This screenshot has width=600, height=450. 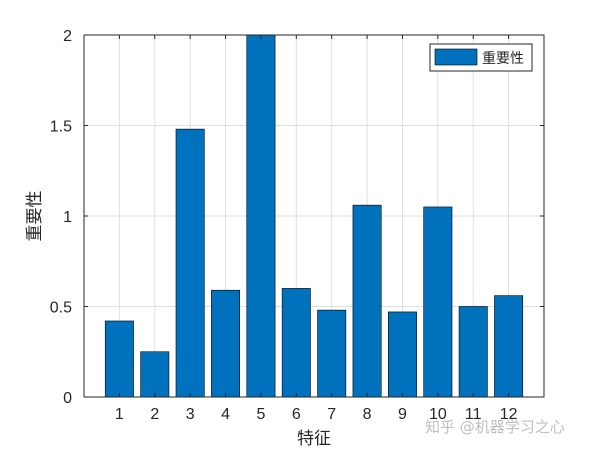 I want to click on y-tick-label: 1, so click(x=67, y=217).